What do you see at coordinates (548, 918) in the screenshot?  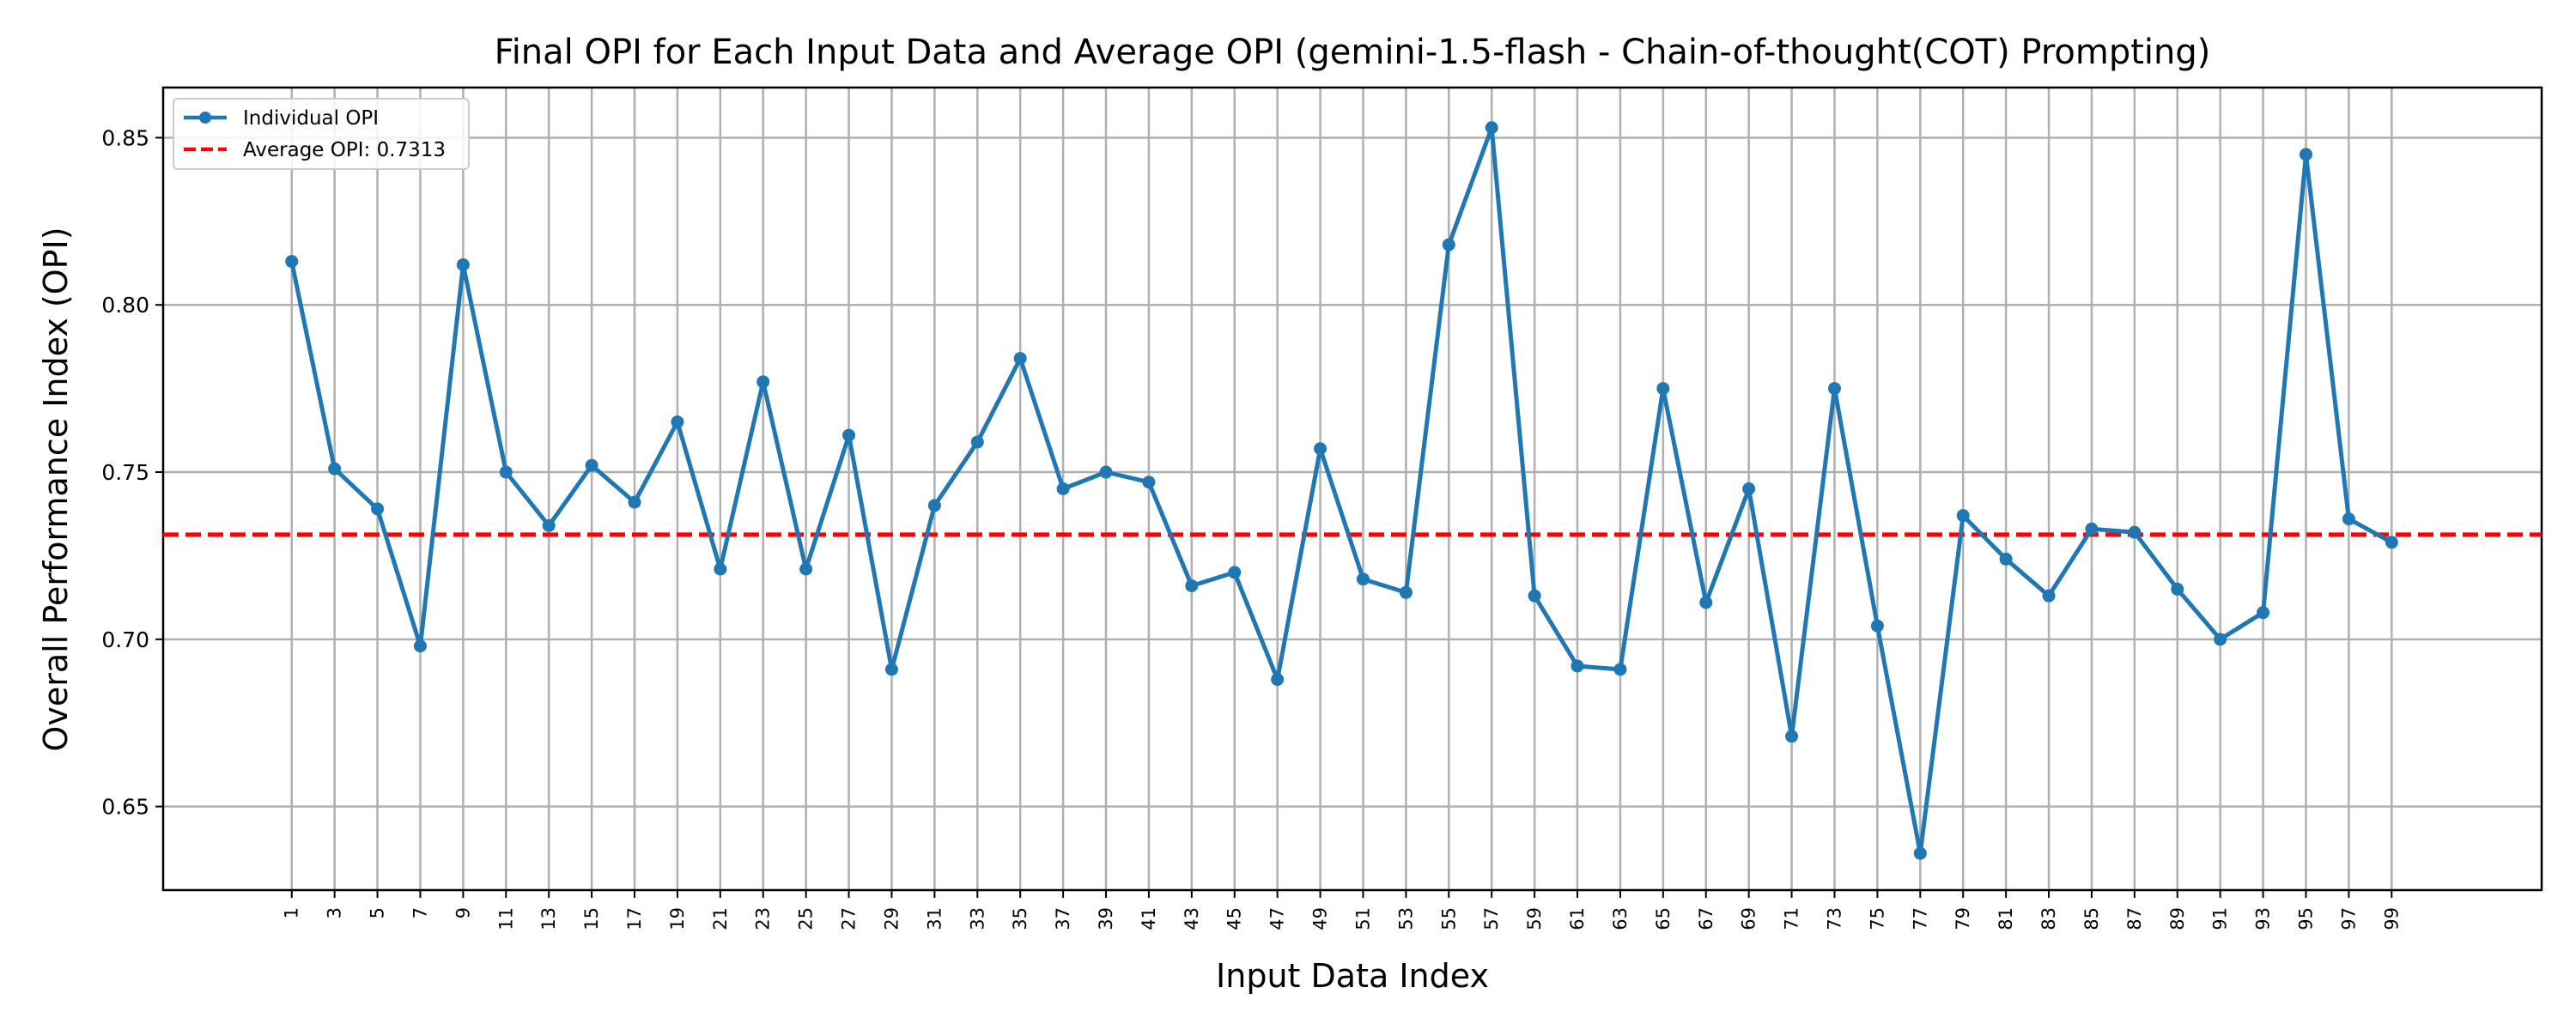 I see `x-tick-label: 13` at bounding box center [548, 918].